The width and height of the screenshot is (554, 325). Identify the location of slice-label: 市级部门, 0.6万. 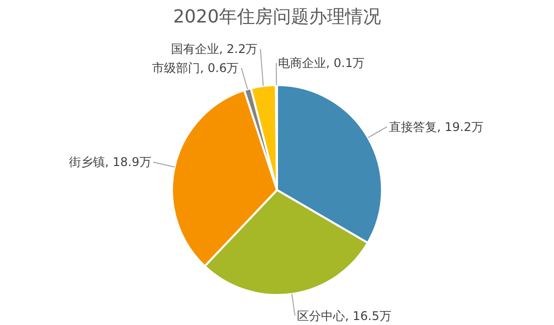
(195, 68).